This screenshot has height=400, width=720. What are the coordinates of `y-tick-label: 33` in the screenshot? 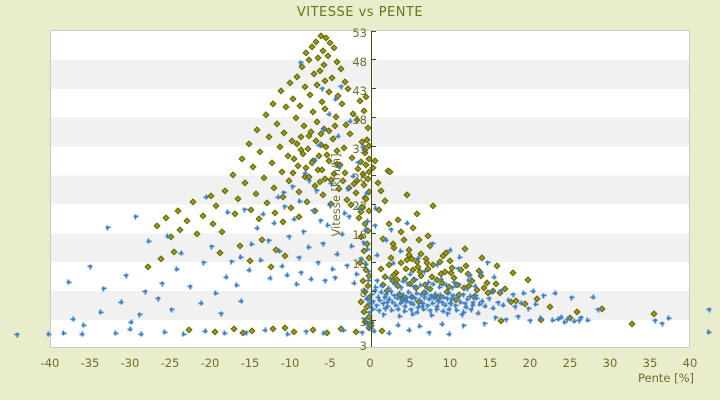 It's located at (359, 148).